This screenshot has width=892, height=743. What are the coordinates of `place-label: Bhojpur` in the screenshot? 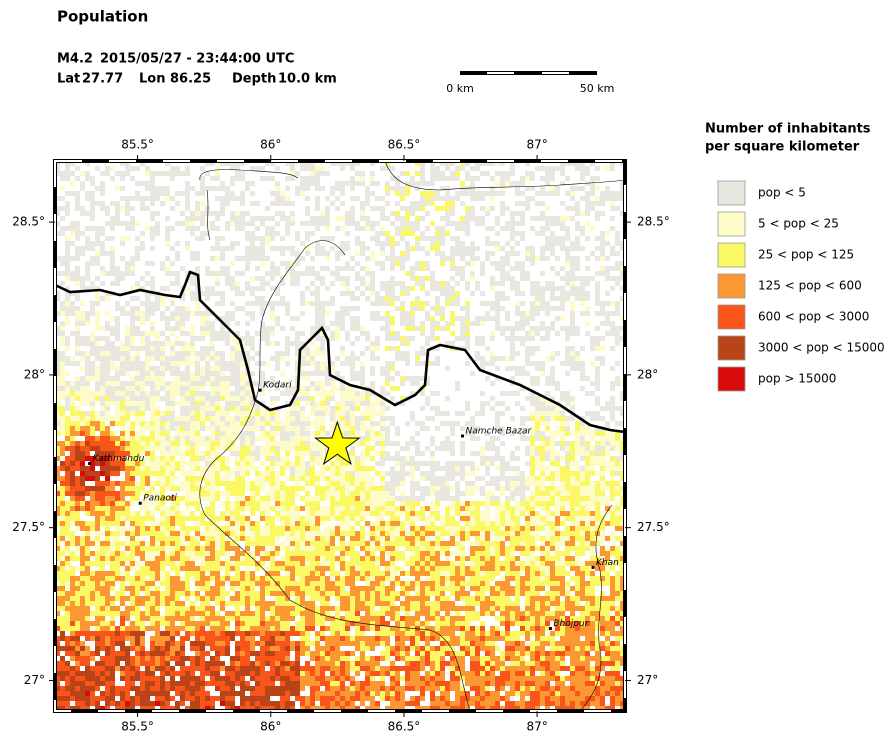 It's located at (571, 624).